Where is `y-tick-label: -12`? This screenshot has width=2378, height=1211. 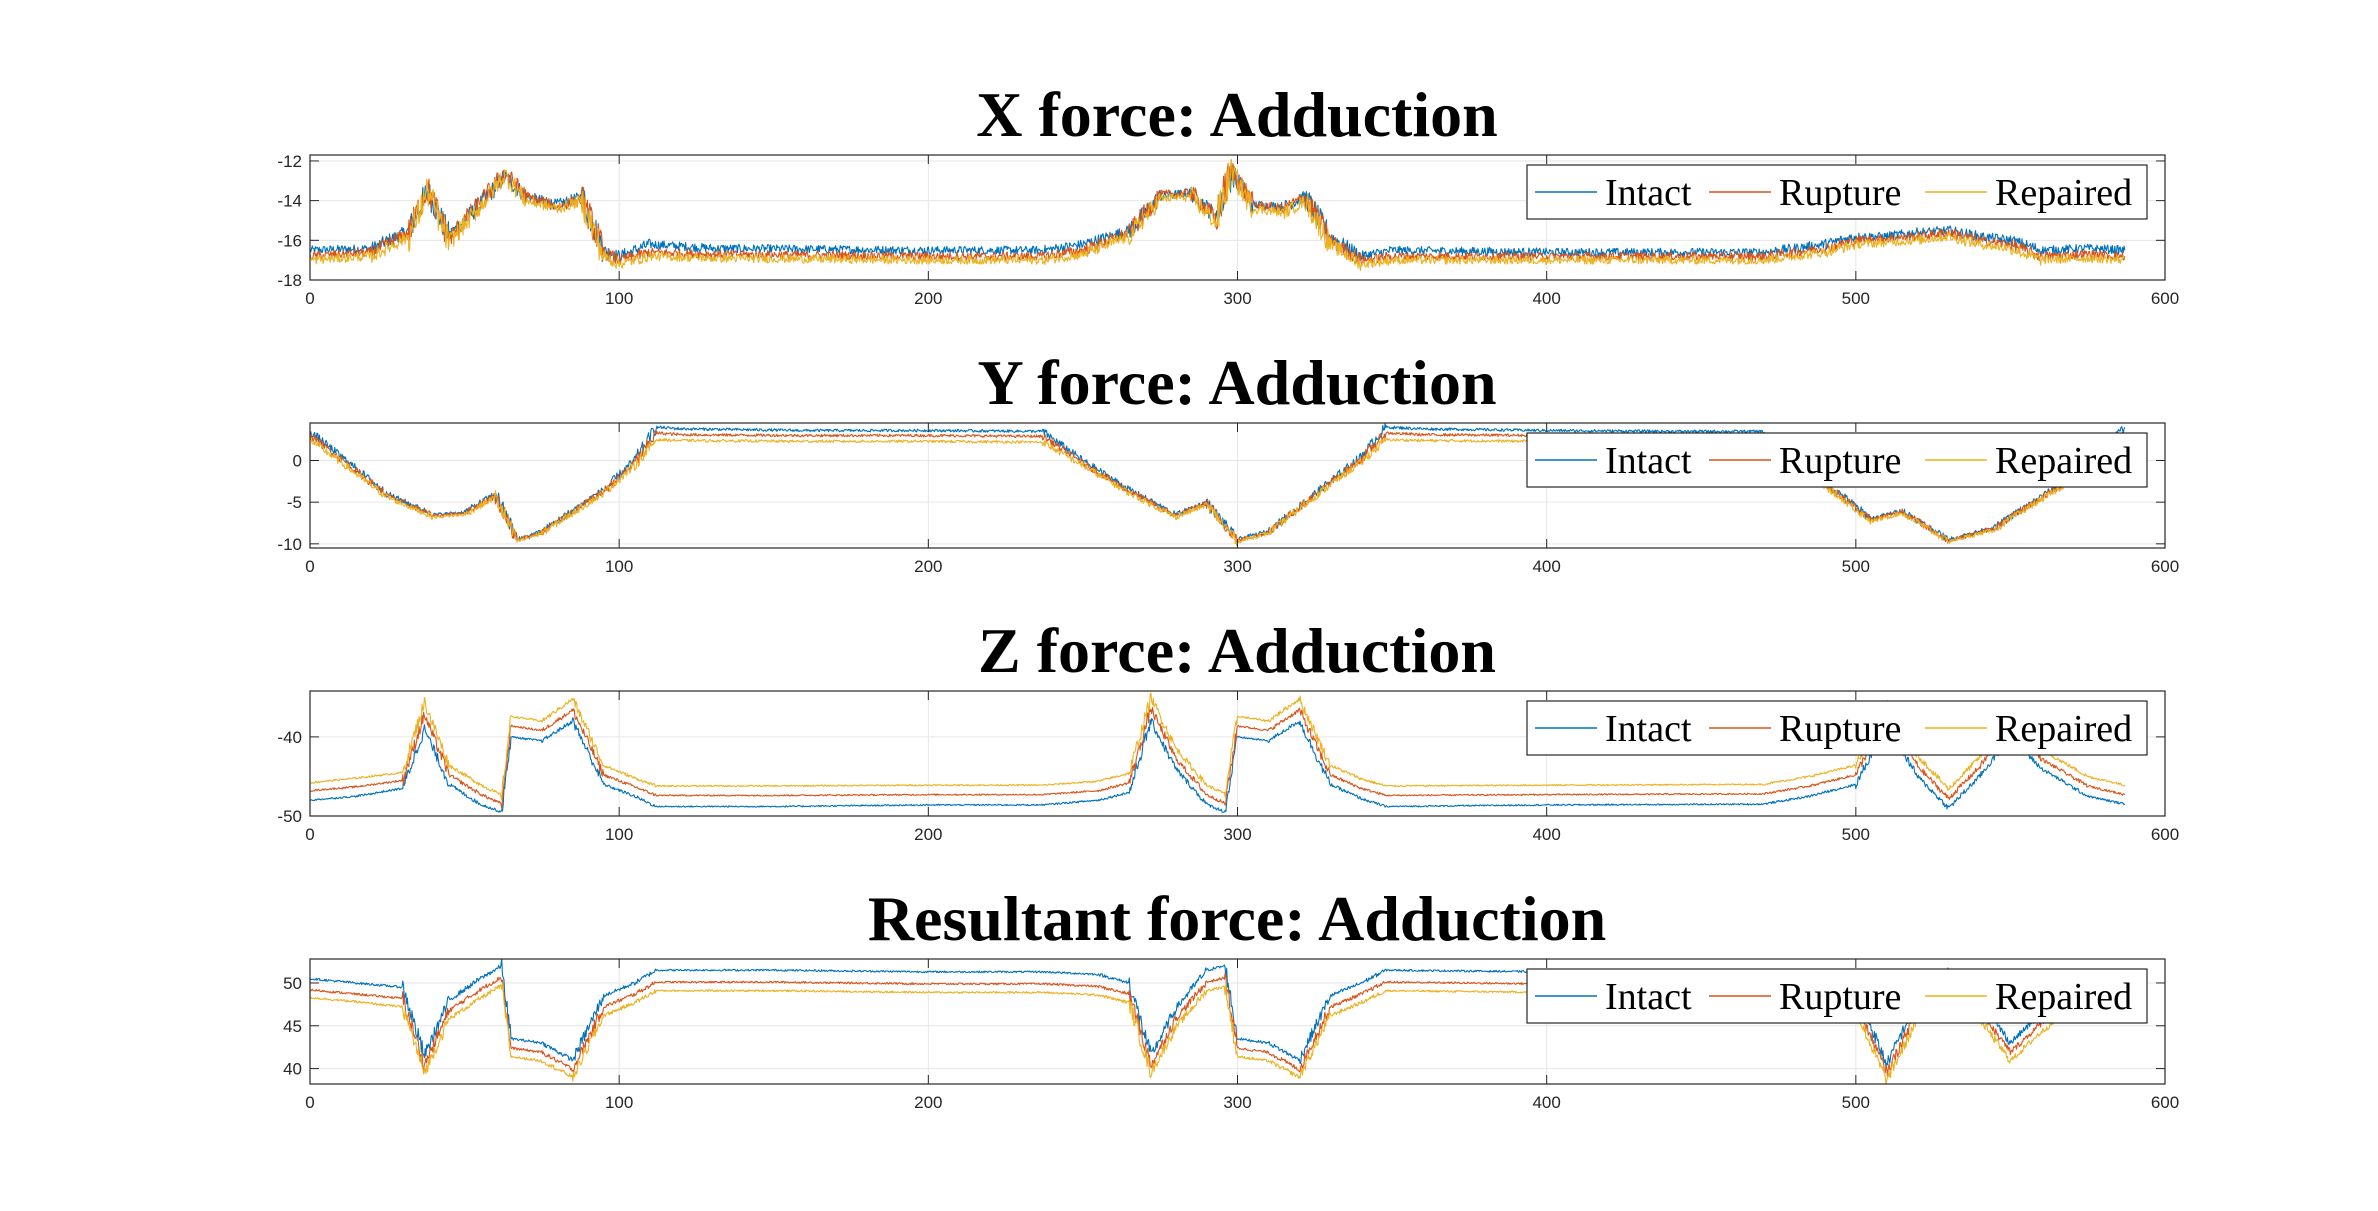
y-tick-label: -12 is located at coordinates (289, 161).